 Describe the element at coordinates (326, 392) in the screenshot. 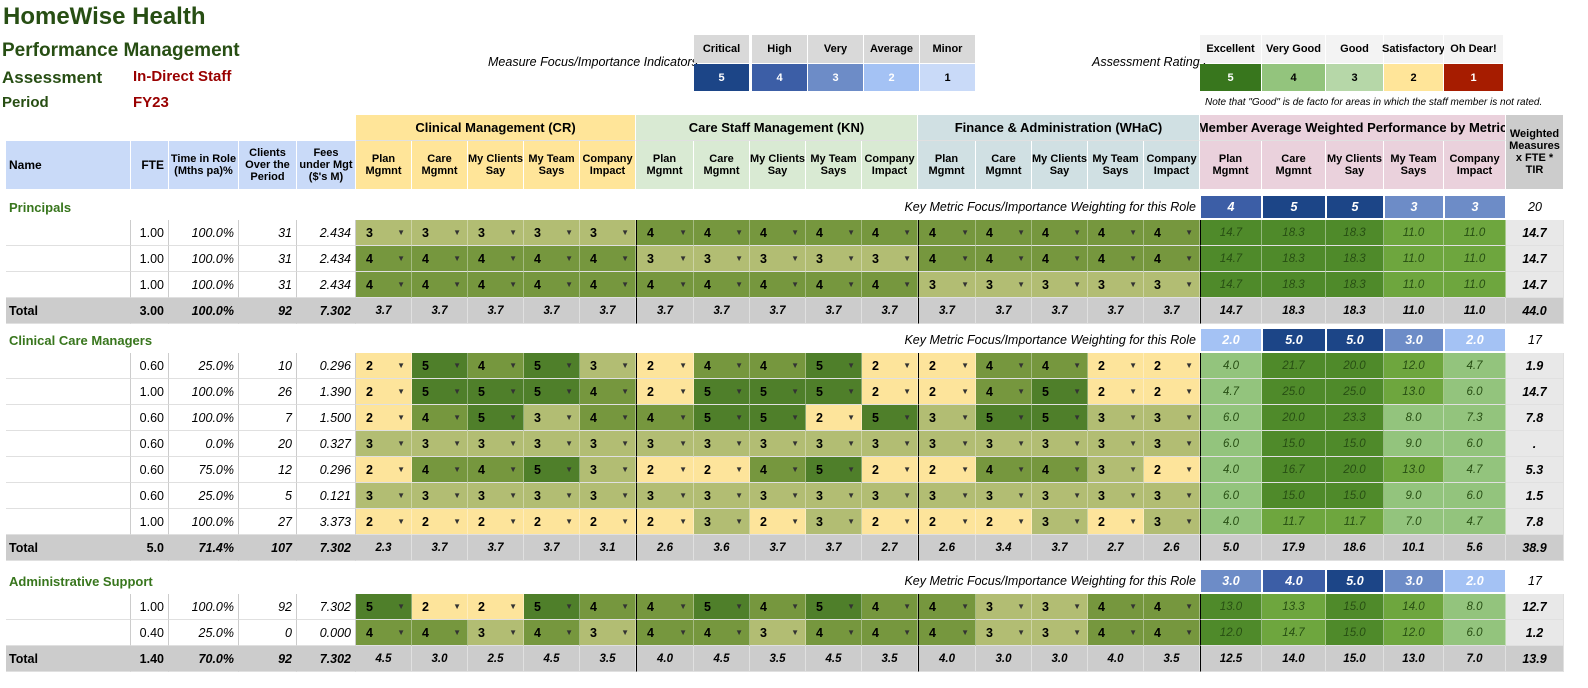

I see `staff-row-fees: 1.390` at that location.